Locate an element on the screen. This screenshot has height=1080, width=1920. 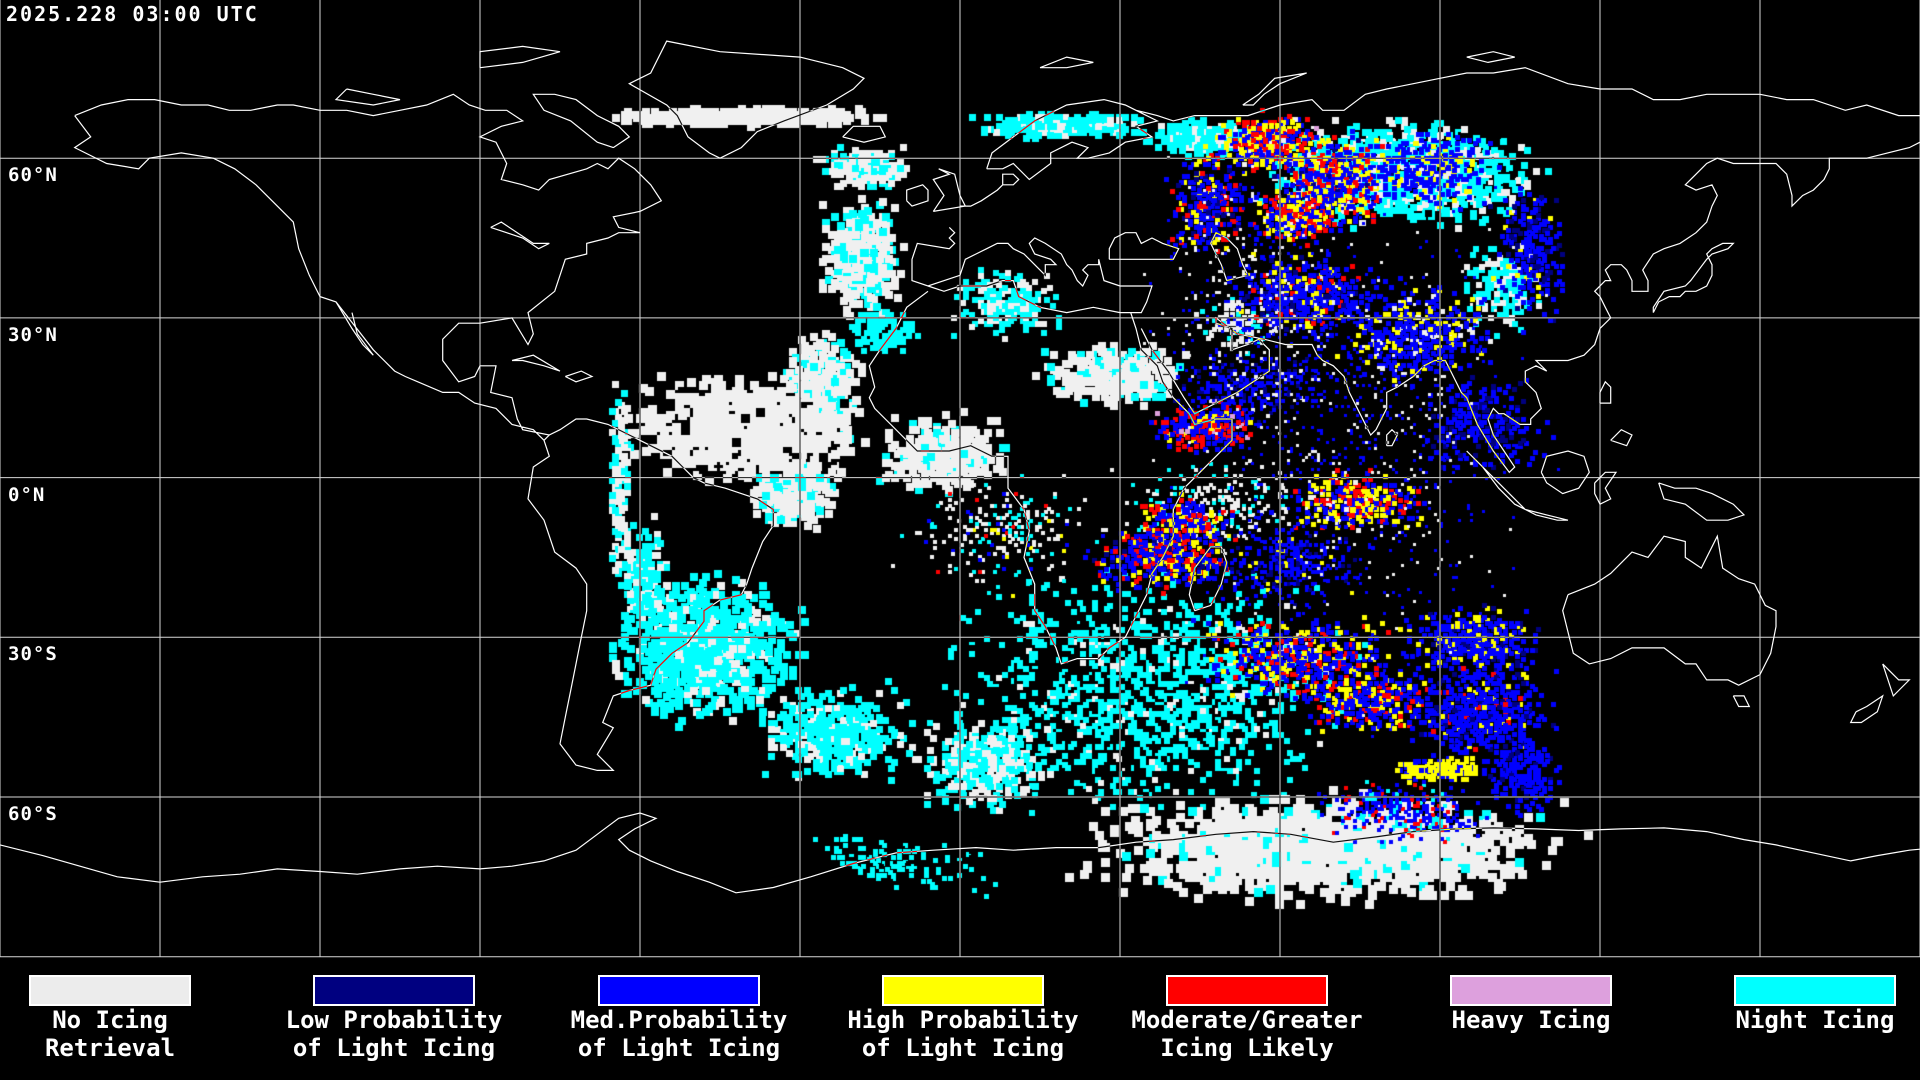
legend-label: Icing Likely is located at coordinates (1247, 1048).